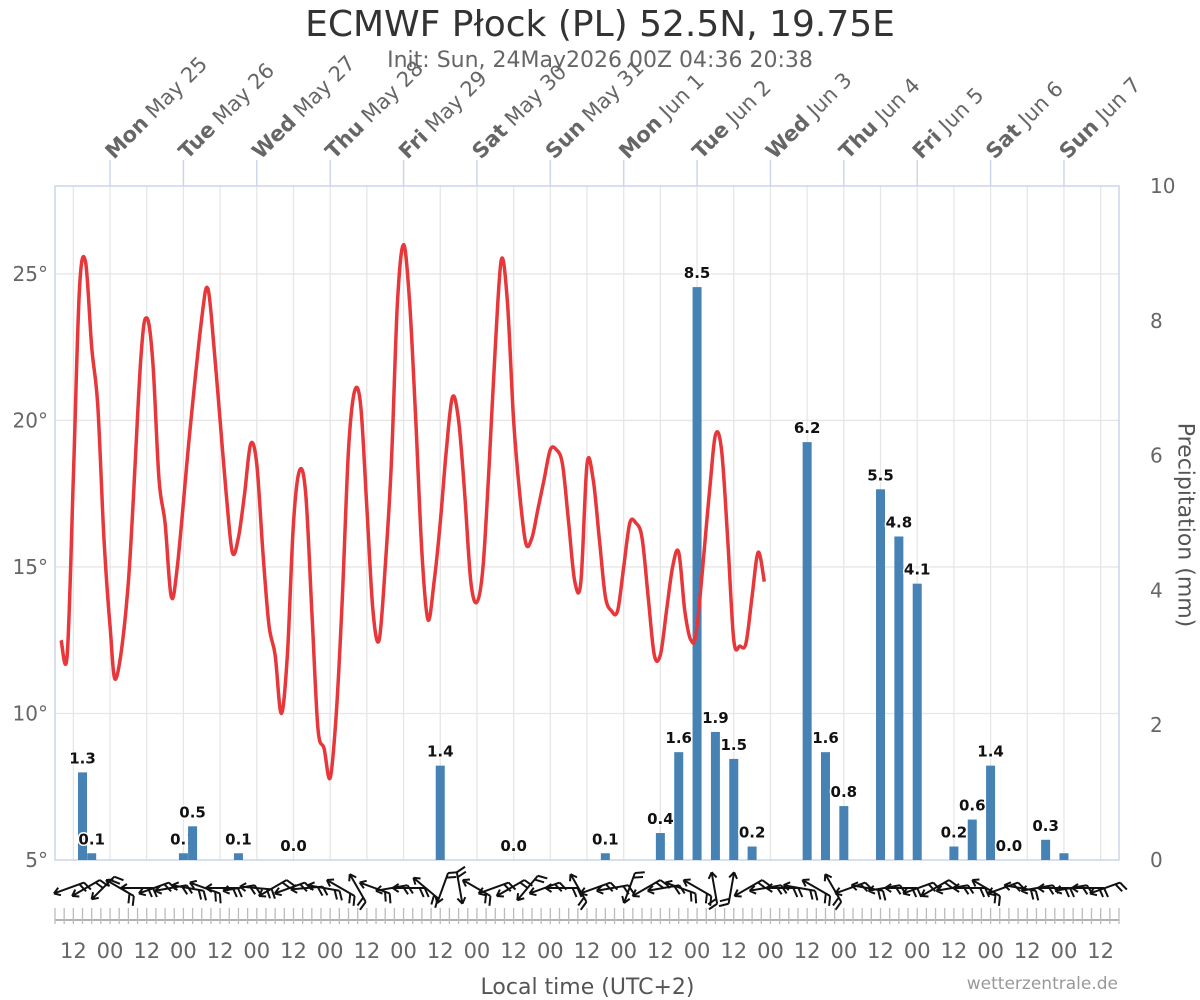  What do you see at coordinates (825, 738) in the screenshot?
I see `precip-value-label: 1.6` at bounding box center [825, 738].